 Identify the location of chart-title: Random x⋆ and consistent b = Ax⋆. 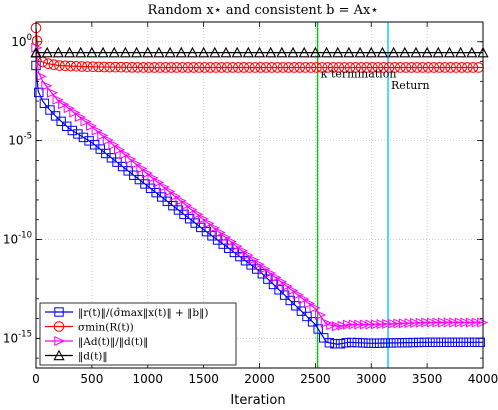
(263, 10).